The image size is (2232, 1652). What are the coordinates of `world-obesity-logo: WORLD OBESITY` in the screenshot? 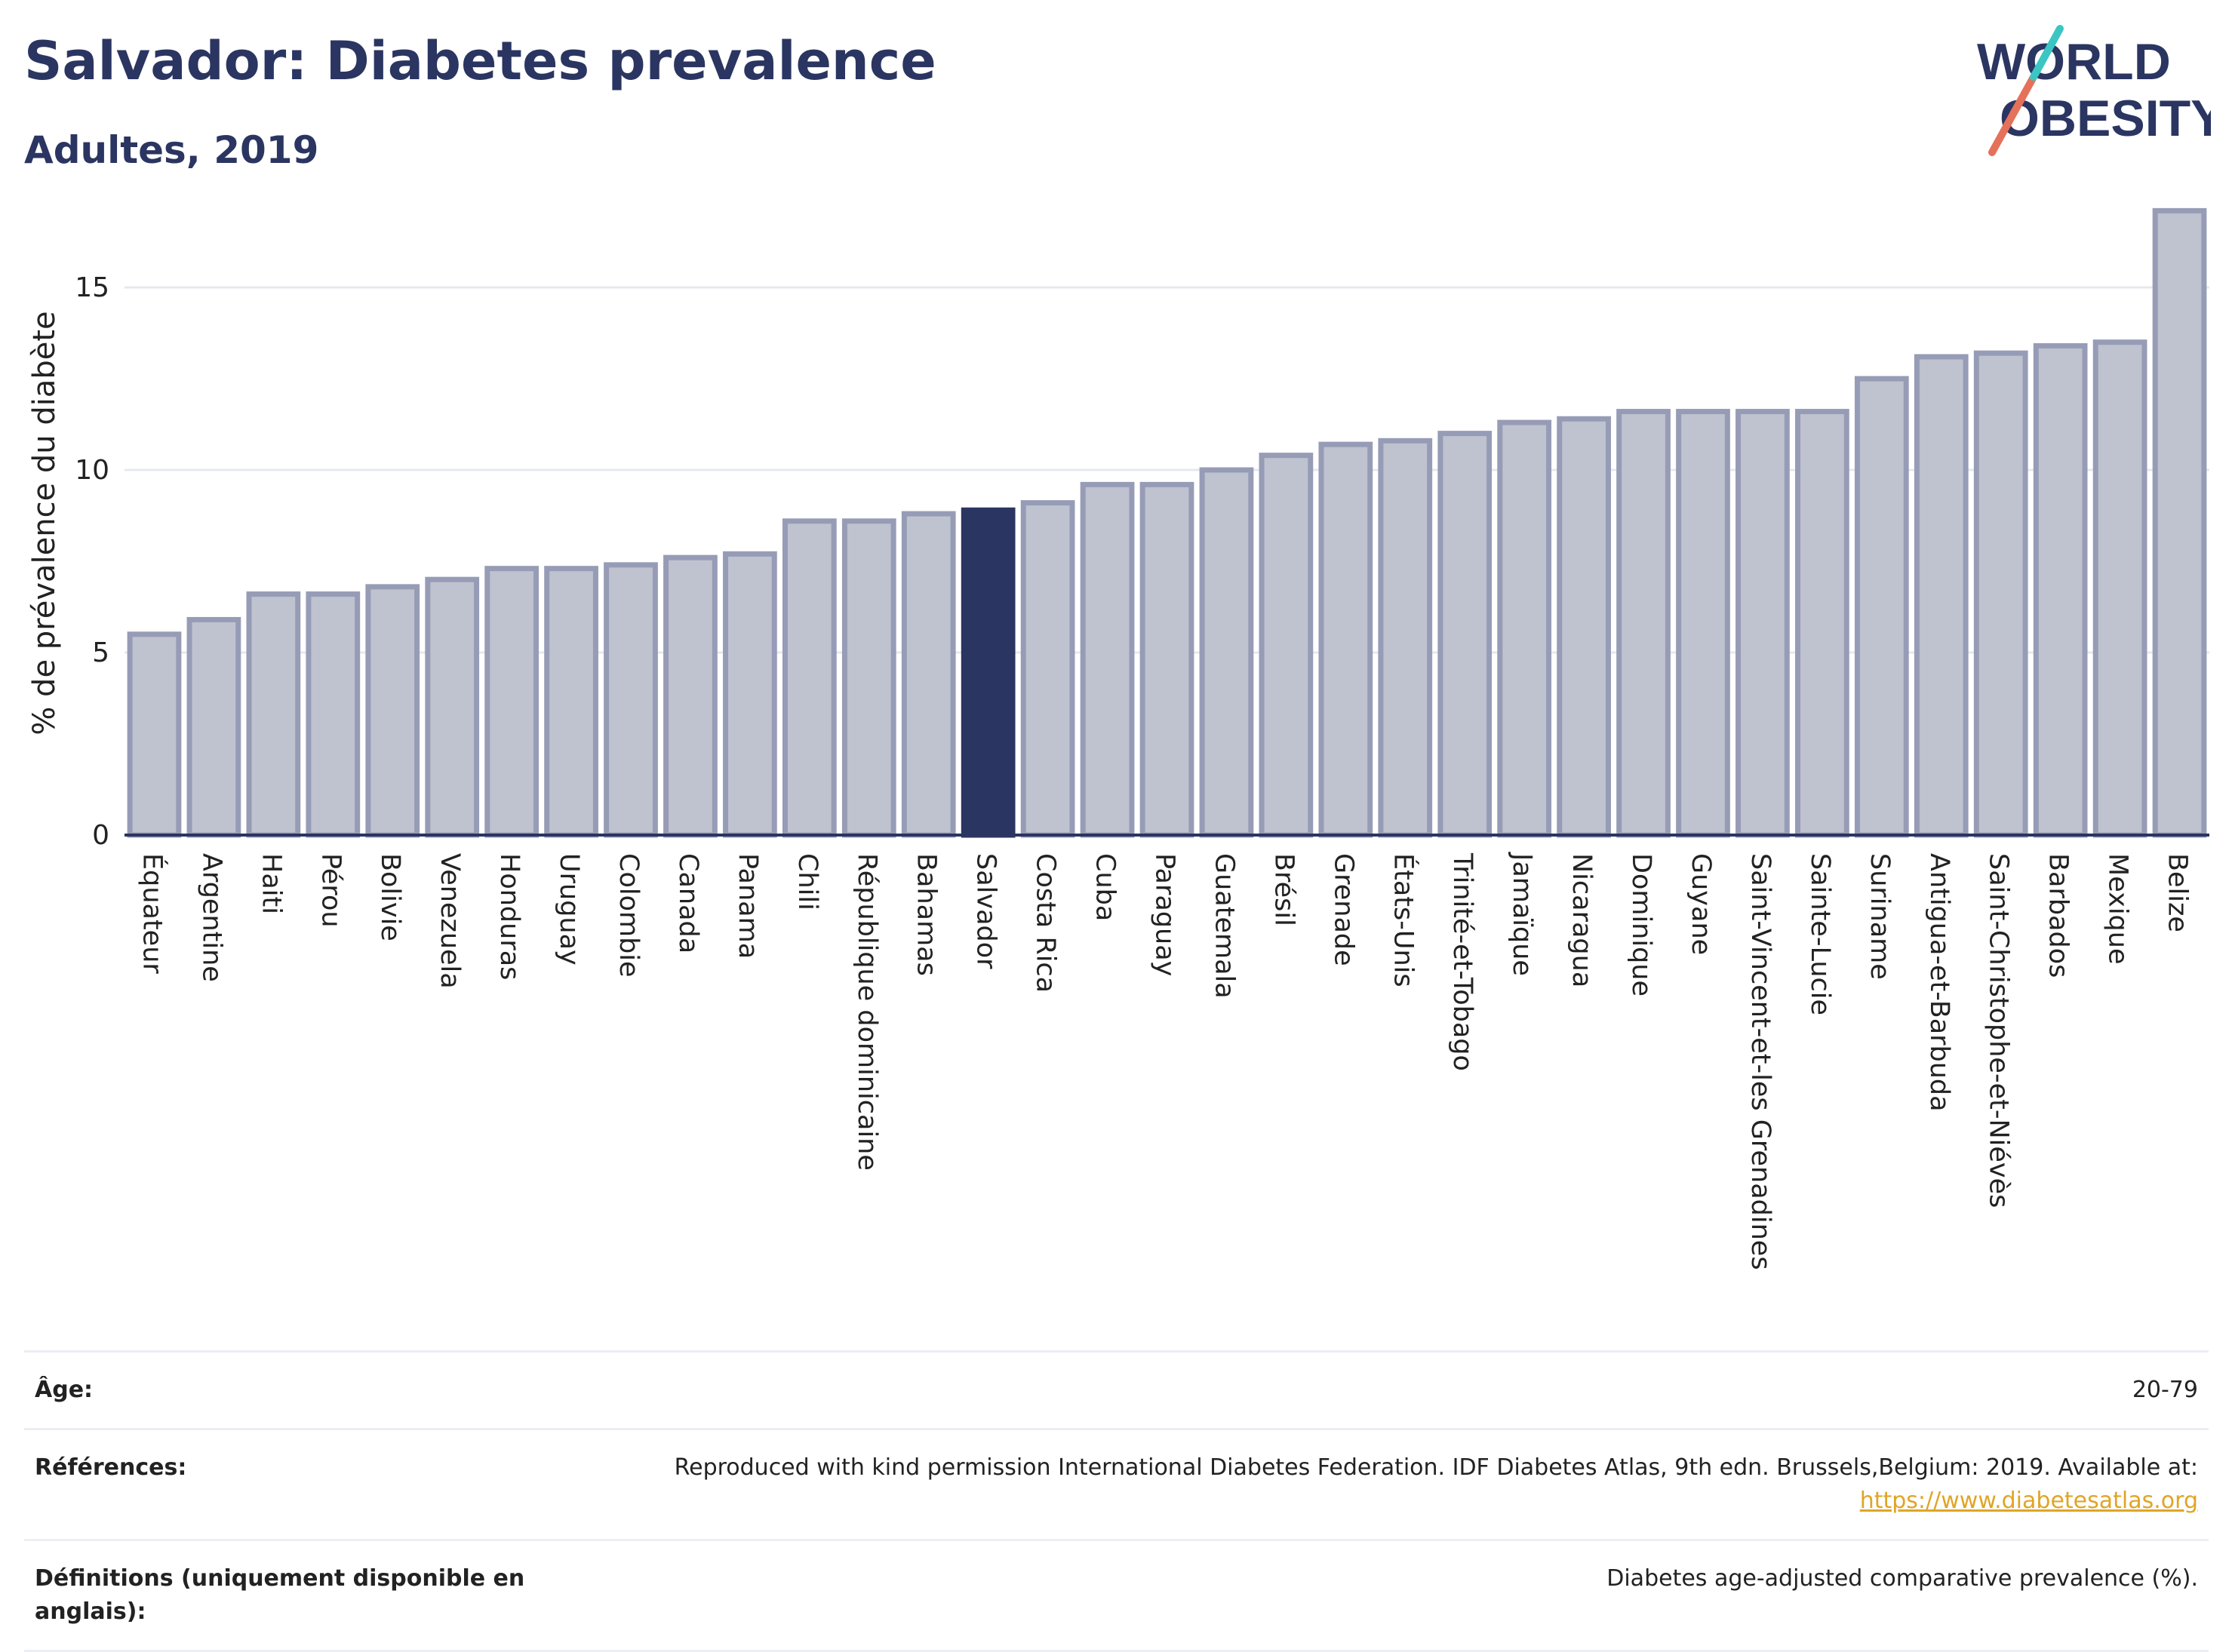 It's located at (2094, 90).